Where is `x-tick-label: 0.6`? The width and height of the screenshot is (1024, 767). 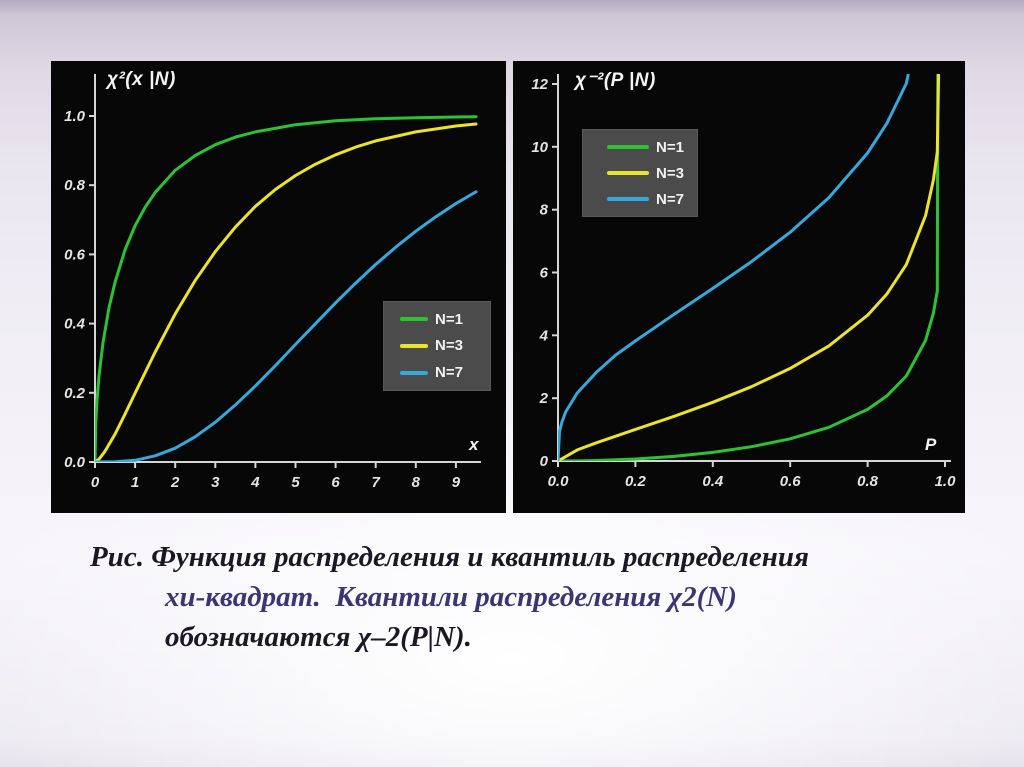
x-tick-label: 0.6 is located at coordinates (791, 481).